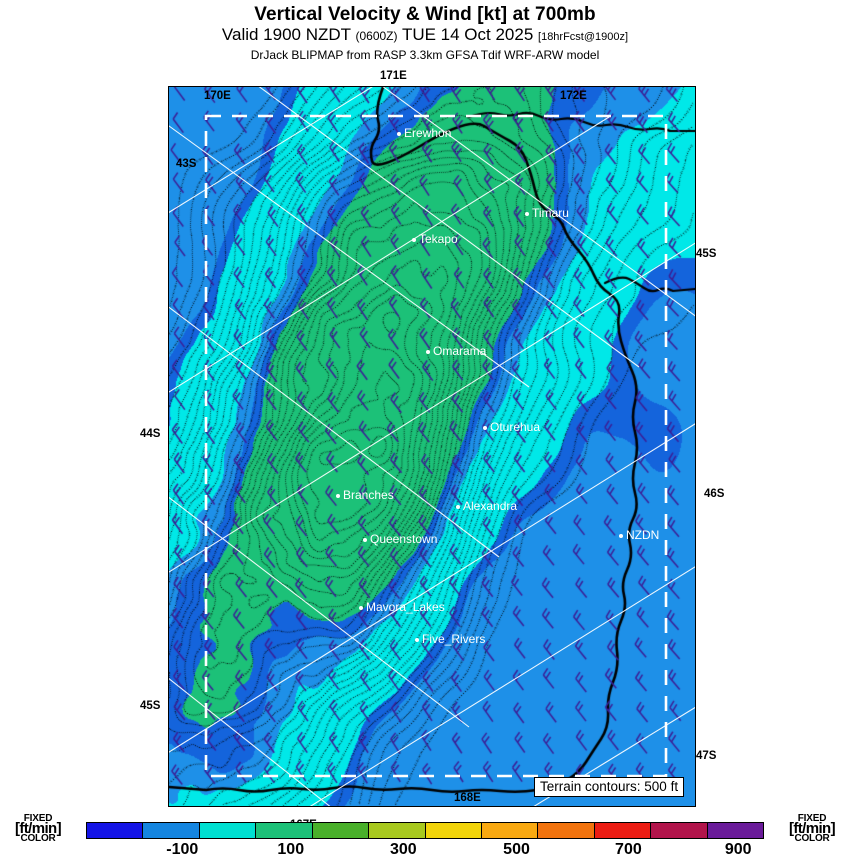  Describe the element at coordinates (812, 818) in the screenshot. I see `colorbar-fixed-label-right: FIXED` at that location.